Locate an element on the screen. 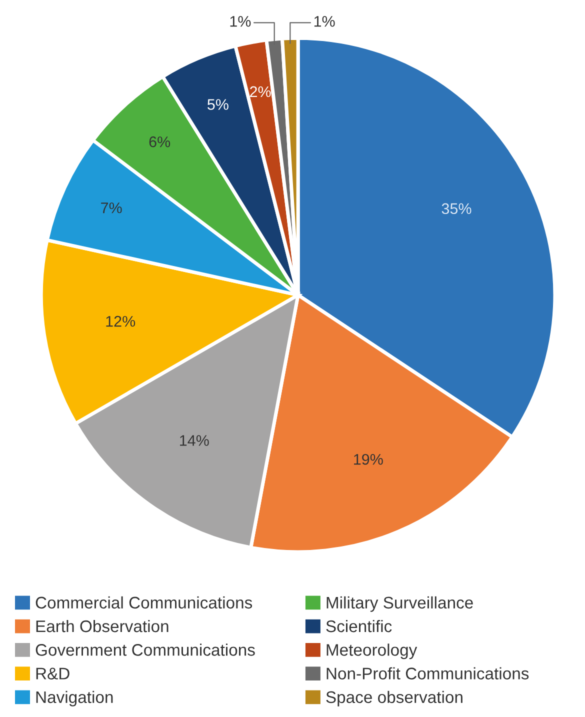 Image resolution: width=585 pixels, height=717 pixels. data-label: 35% is located at coordinates (457, 208).